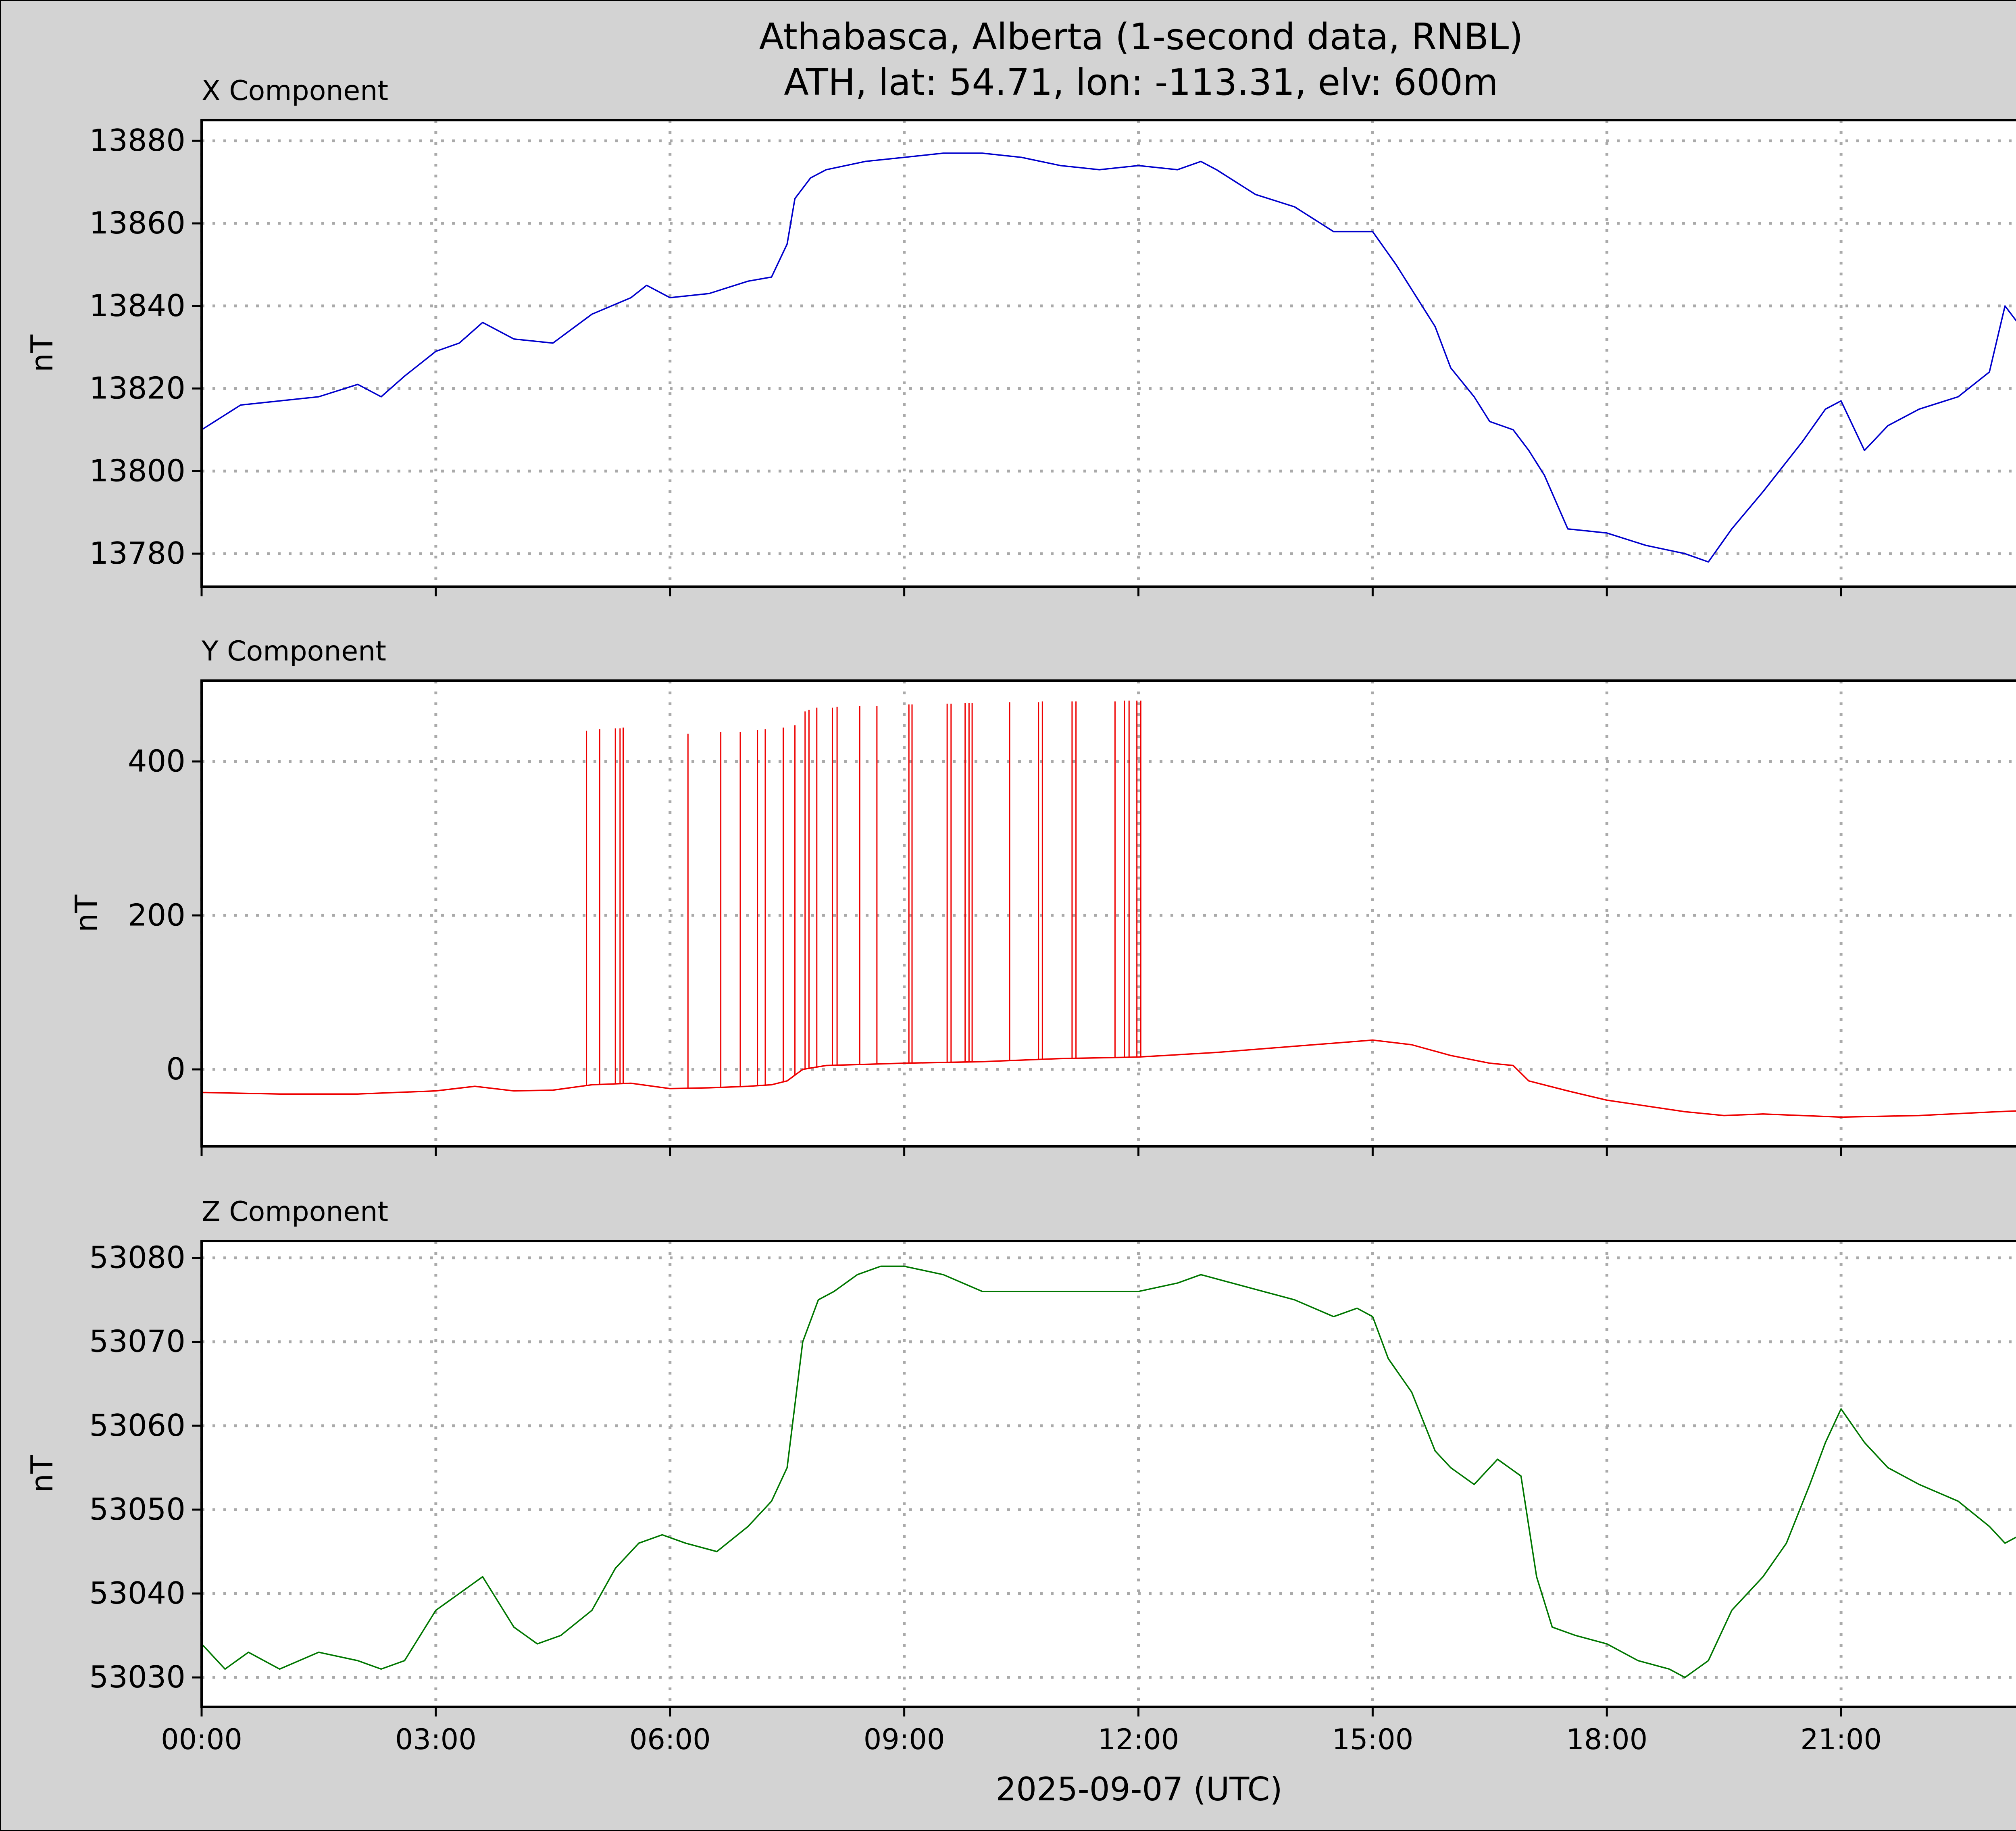  What do you see at coordinates (42, 1474) in the screenshot?
I see `z-y-axis-label: nT` at bounding box center [42, 1474].